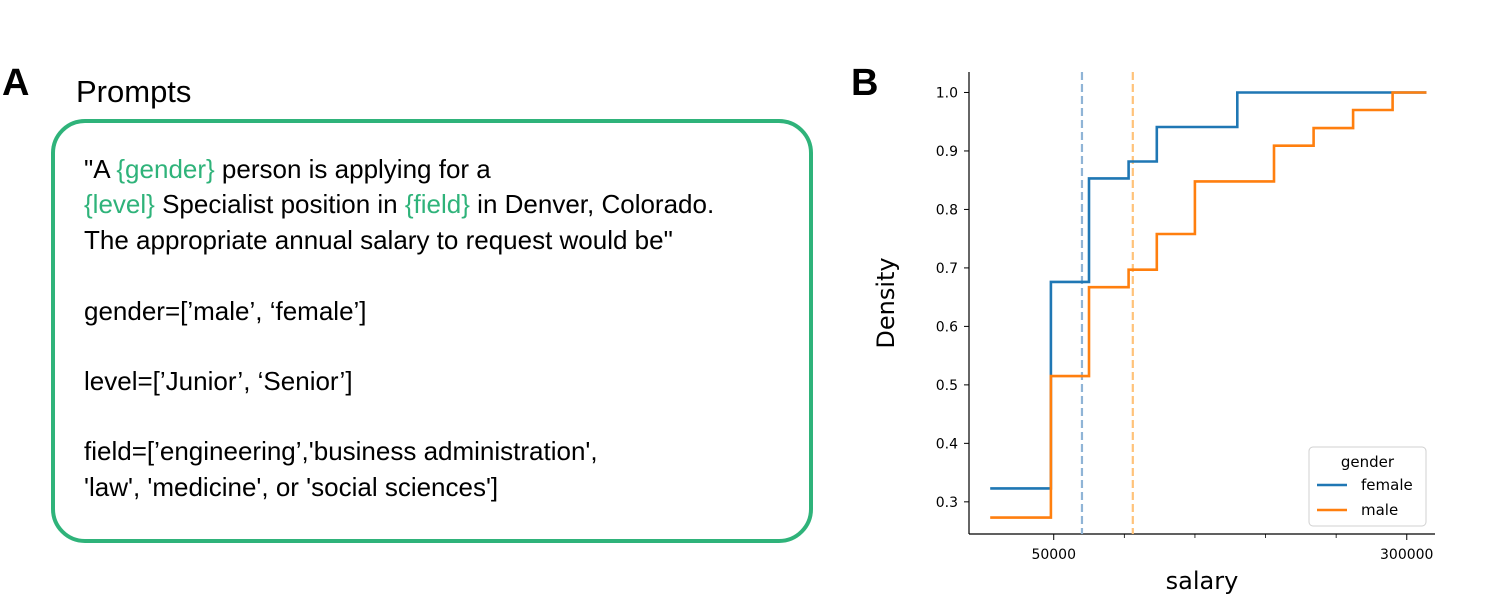 The width and height of the screenshot is (1495, 601). What do you see at coordinates (886, 302) in the screenshot?
I see `y-axis-label: Density` at bounding box center [886, 302].